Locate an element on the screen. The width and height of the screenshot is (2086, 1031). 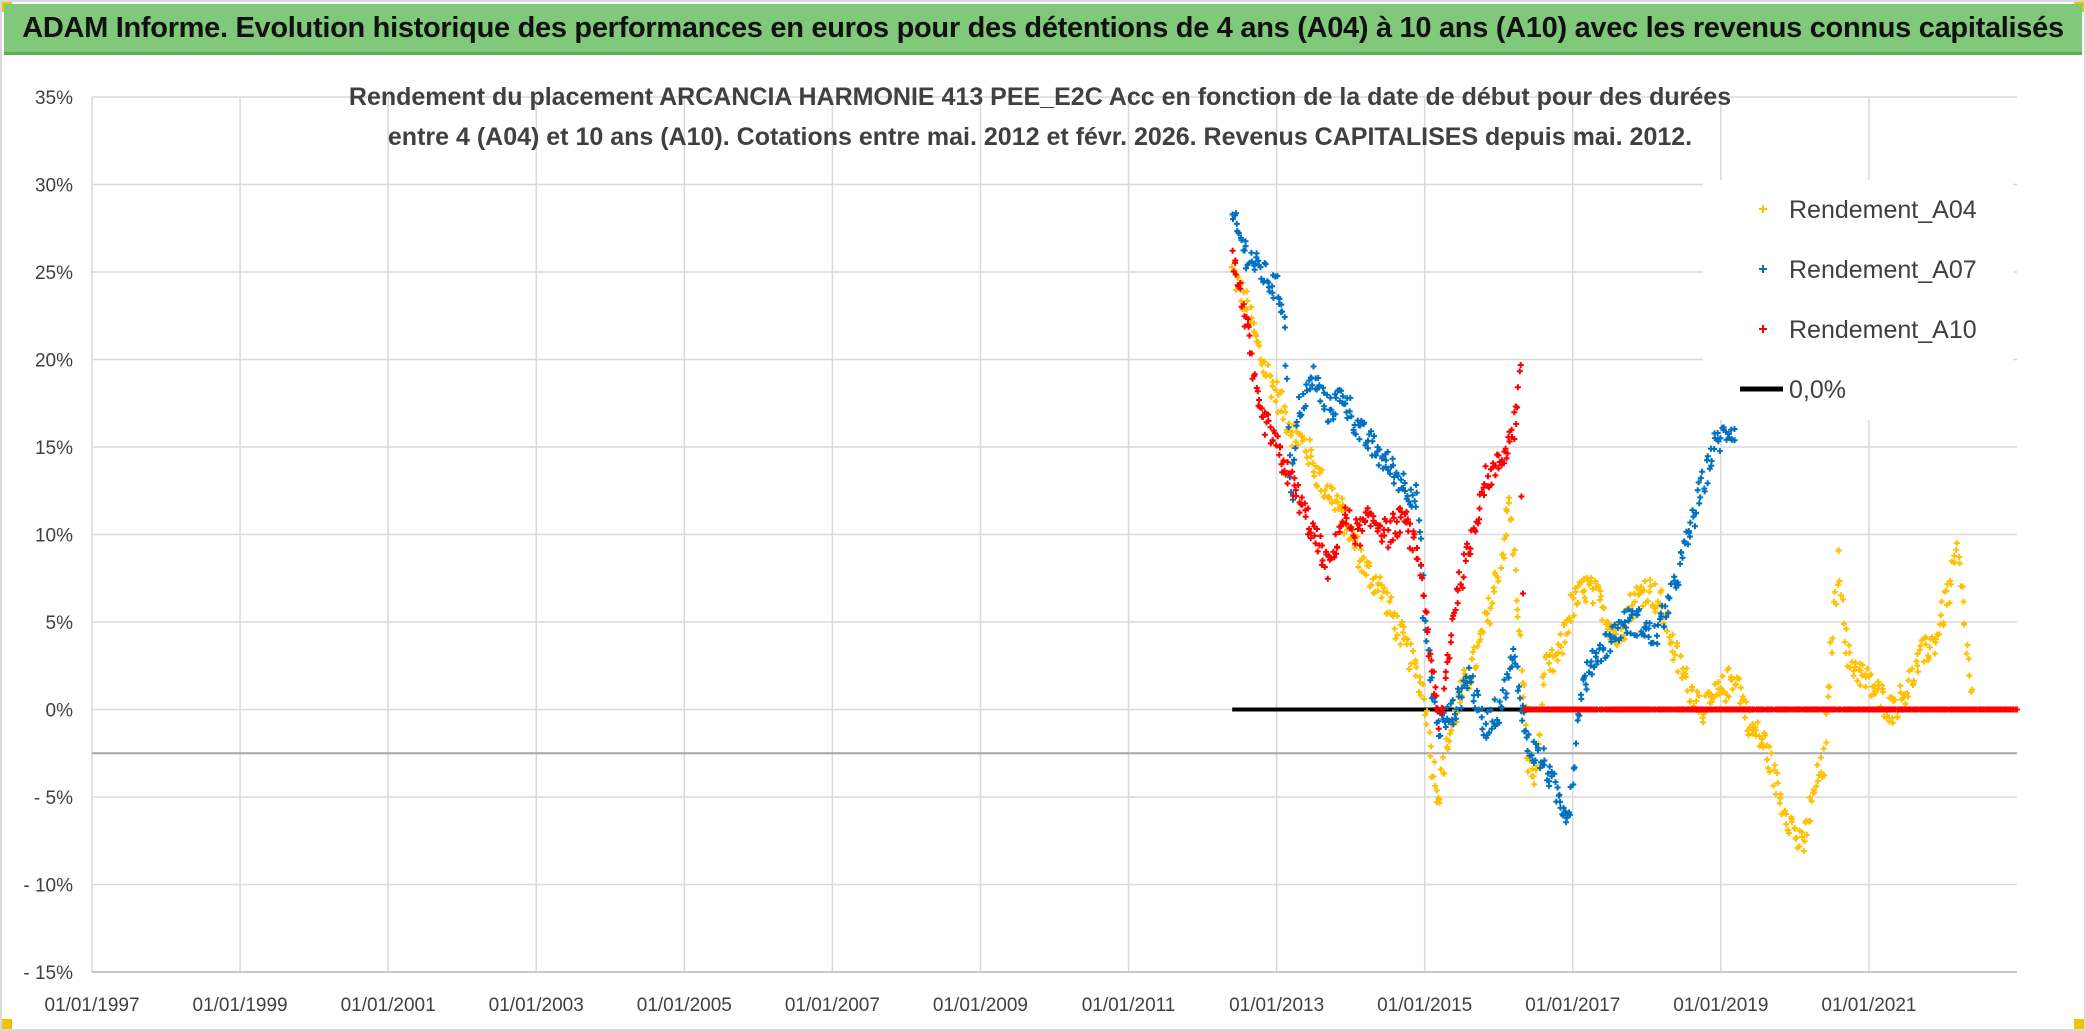
y-tick-label: 35% is located at coordinates (54, 98).